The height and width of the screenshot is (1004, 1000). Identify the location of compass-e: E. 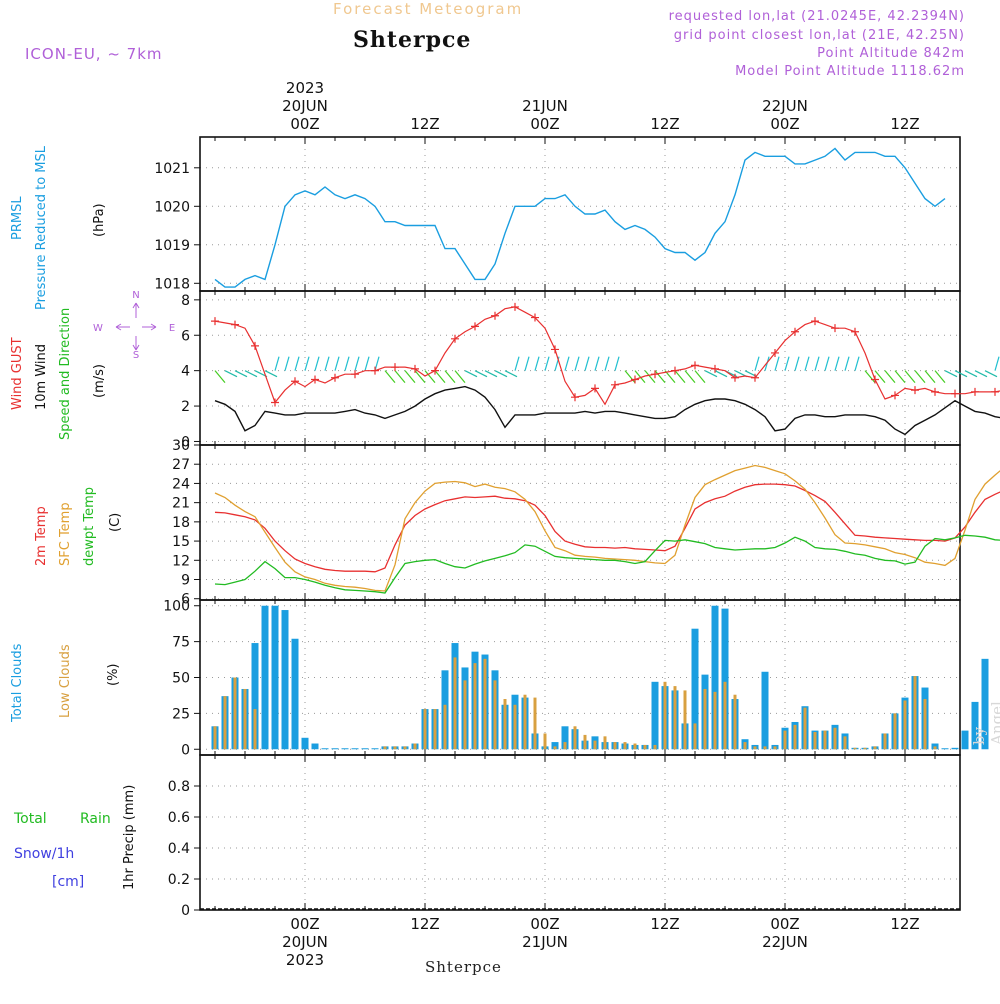
(172, 328).